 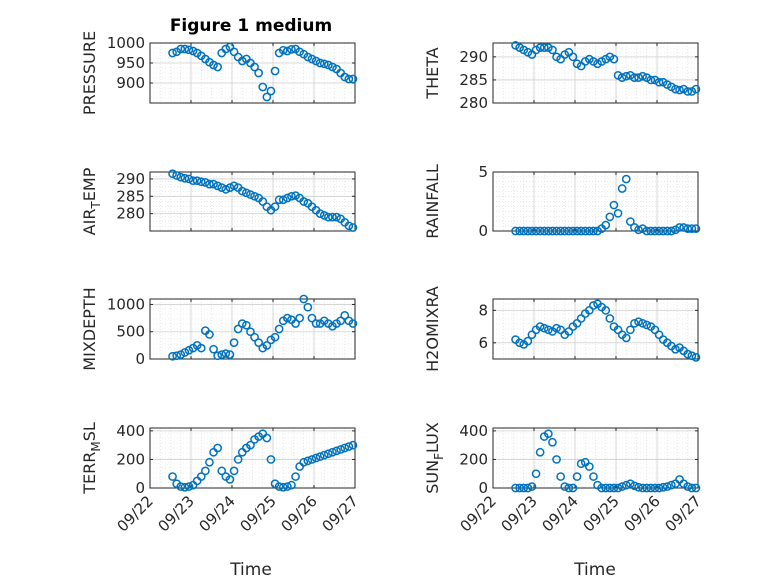 What do you see at coordinates (250, 570) in the screenshot?
I see `x-axis-label-left: Time` at bounding box center [250, 570].